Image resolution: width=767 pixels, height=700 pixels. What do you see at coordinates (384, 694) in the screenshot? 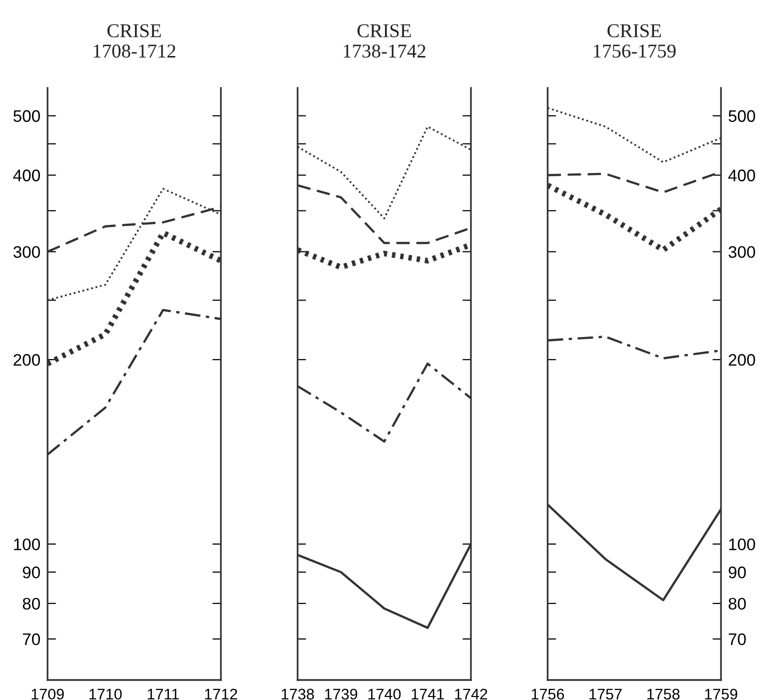
I see `x-tick-label: 1740` at bounding box center [384, 694].